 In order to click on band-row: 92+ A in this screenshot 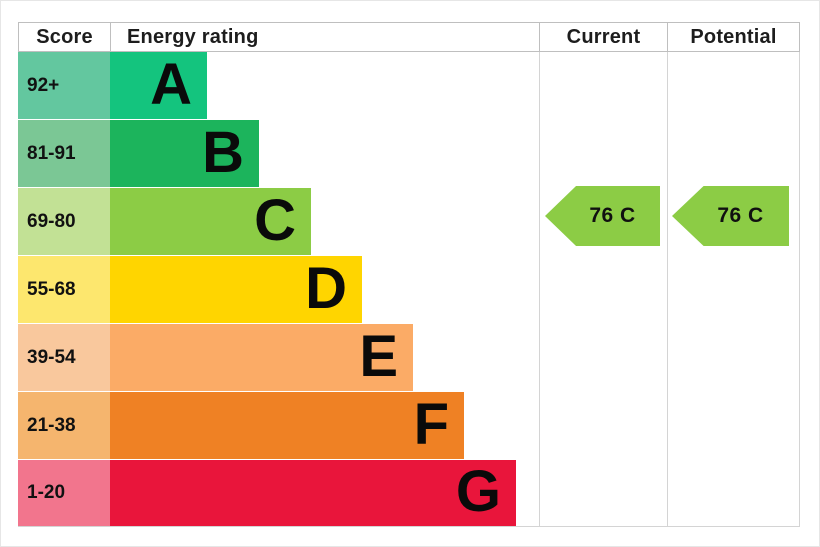, I will do `click(409, 86)`.